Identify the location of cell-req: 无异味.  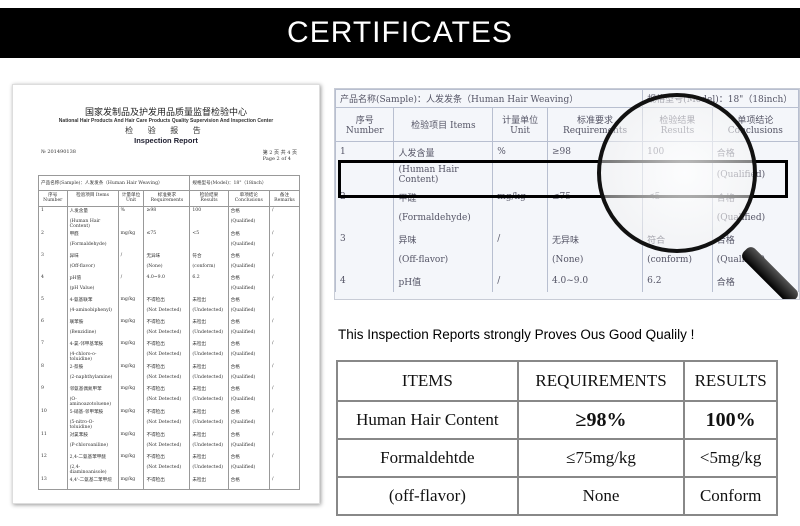
(167, 257).